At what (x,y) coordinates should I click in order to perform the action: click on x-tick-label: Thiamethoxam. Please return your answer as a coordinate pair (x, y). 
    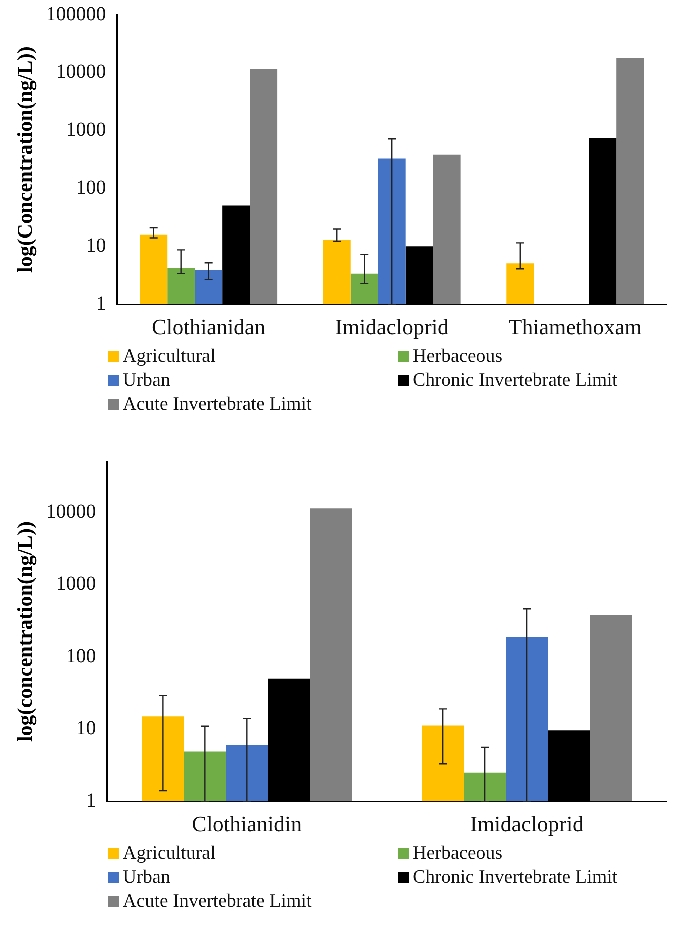
    Looking at the image, I should click on (575, 327).